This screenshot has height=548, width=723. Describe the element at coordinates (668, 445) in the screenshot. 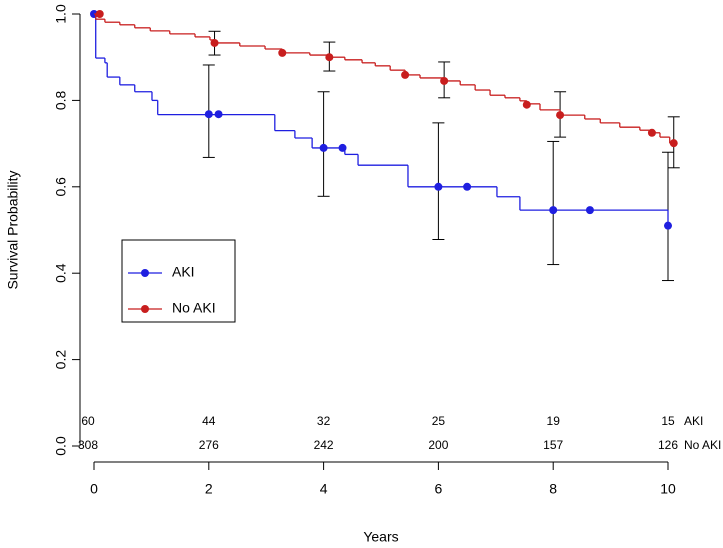

I see `risk-count: 126` at that location.